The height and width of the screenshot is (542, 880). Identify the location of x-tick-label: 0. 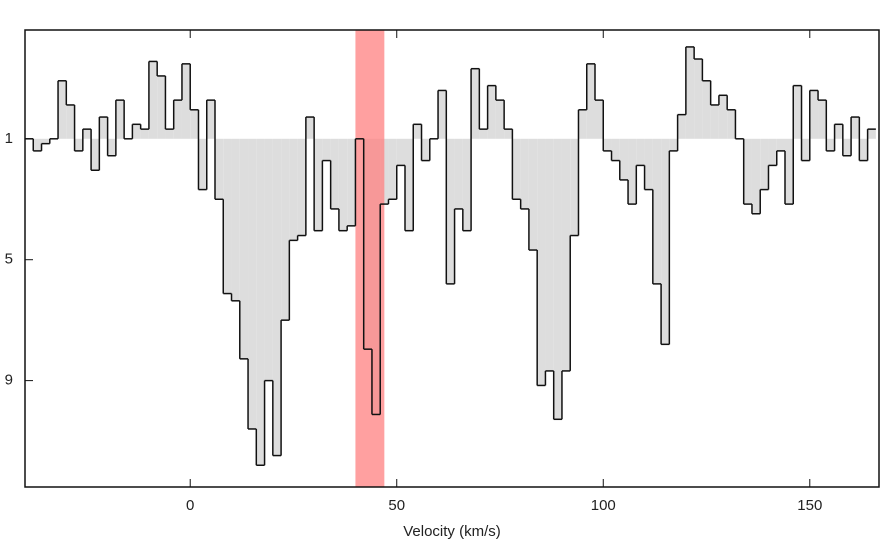
(190, 505).